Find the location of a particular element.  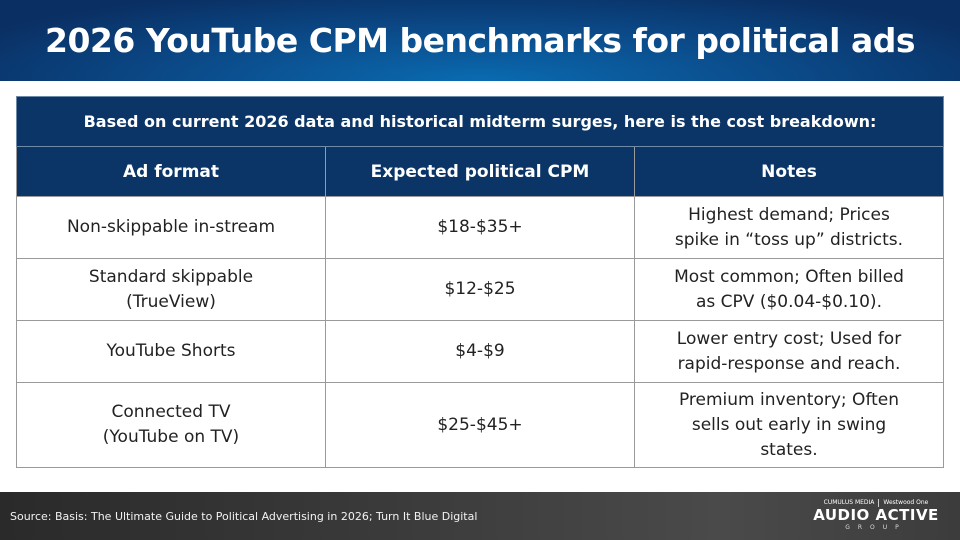

logo-divider is located at coordinates (879, 502).